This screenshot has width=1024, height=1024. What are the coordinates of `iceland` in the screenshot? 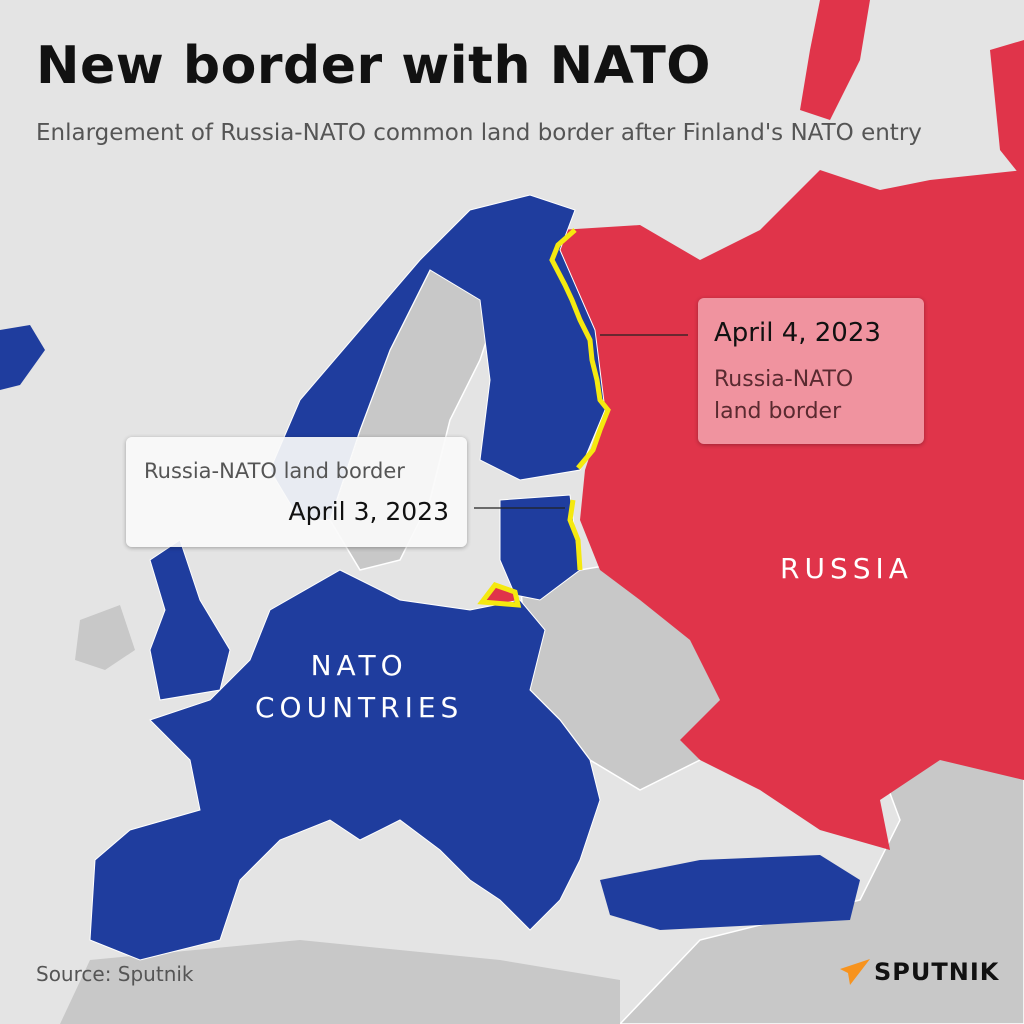 It's located at (22, 357).